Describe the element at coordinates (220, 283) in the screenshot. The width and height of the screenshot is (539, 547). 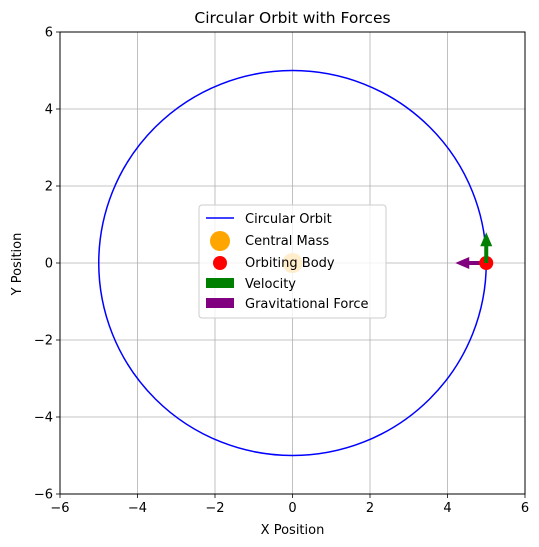
I see `legend-velocity-patch` at that location.